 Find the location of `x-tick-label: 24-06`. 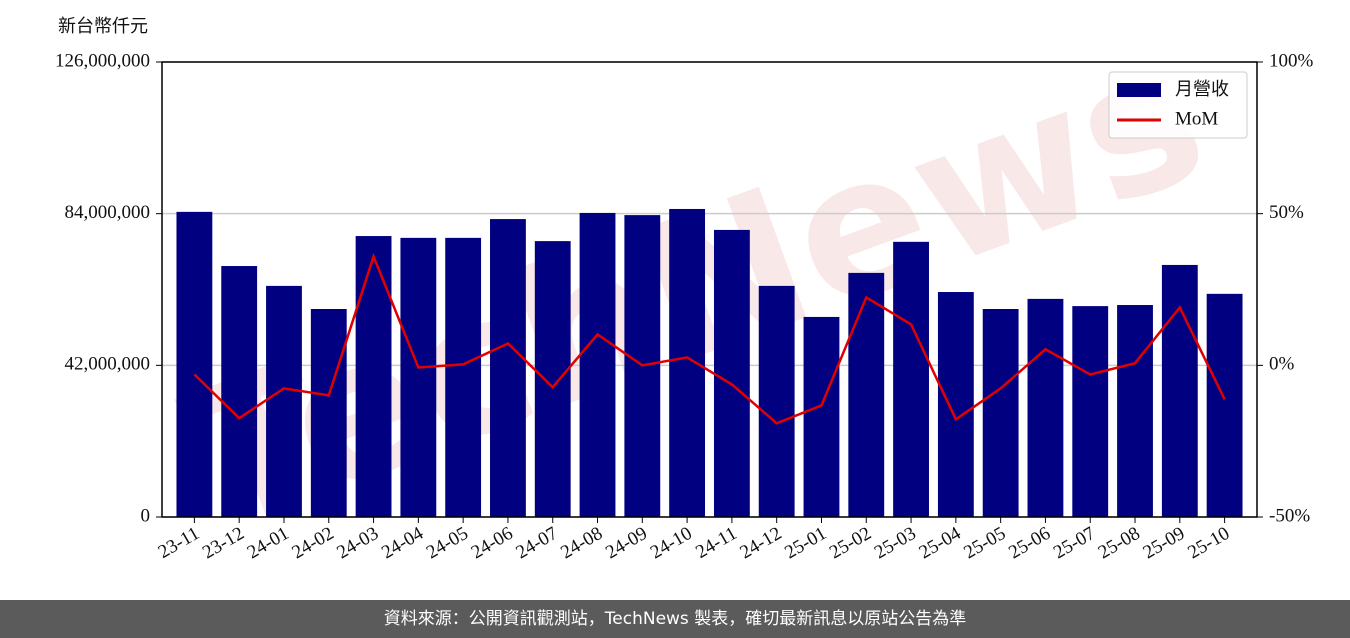

x-tick-label: 24-06 is located at coordinates (492, 543).